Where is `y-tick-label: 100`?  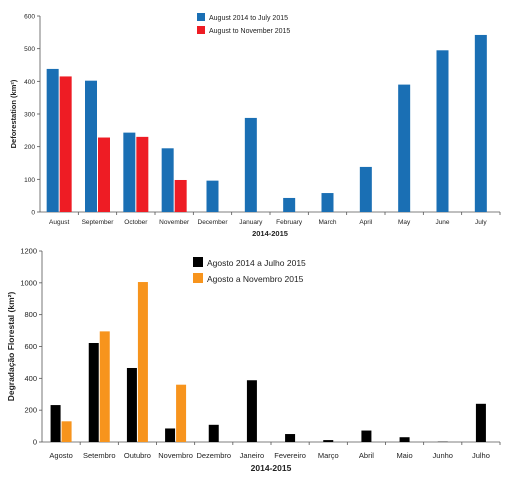 y-tick-label: 100 is located at coordinates (29, 180).